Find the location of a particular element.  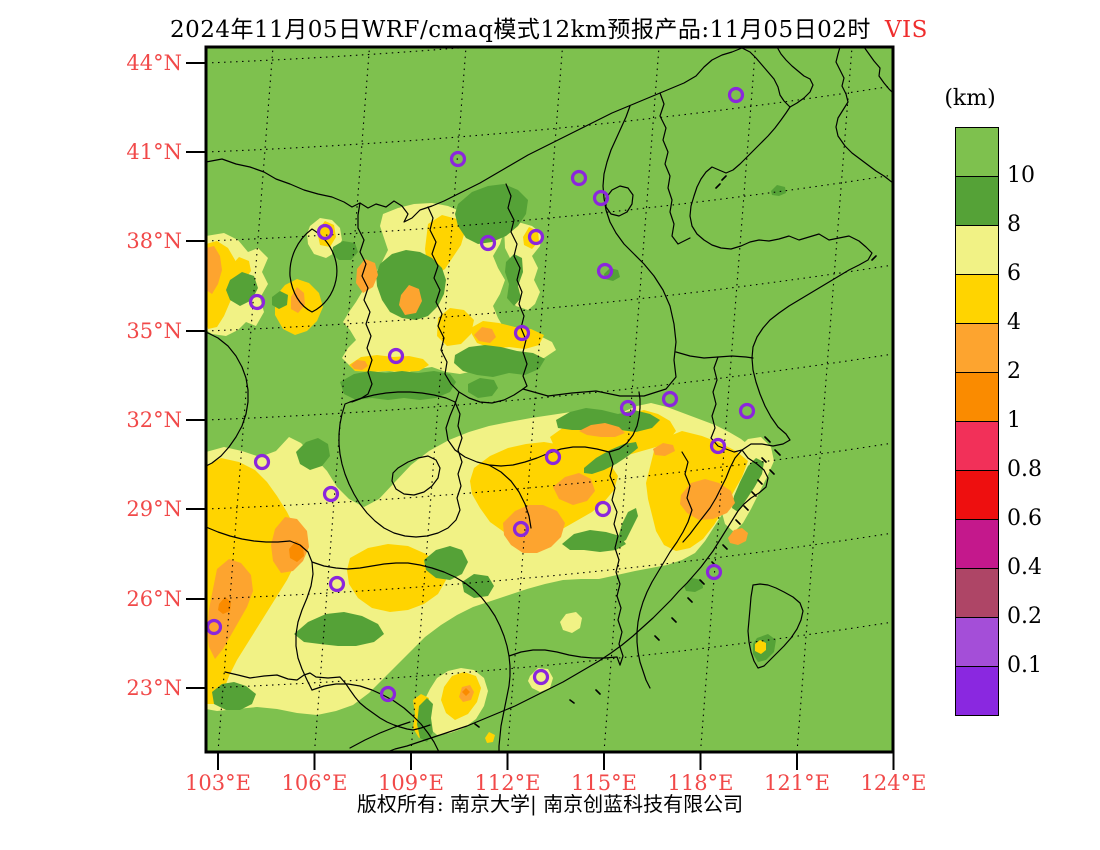

legend-value: 10 is located at coordinates (1021, 175).